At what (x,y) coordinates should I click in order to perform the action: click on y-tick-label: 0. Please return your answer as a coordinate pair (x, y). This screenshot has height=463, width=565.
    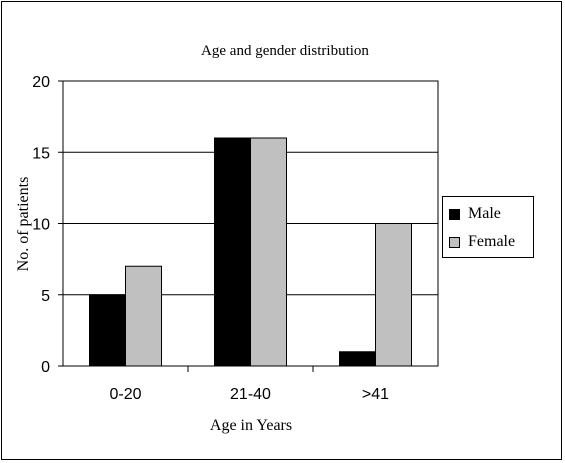
    Looking at the image, I should click on (45, 367).